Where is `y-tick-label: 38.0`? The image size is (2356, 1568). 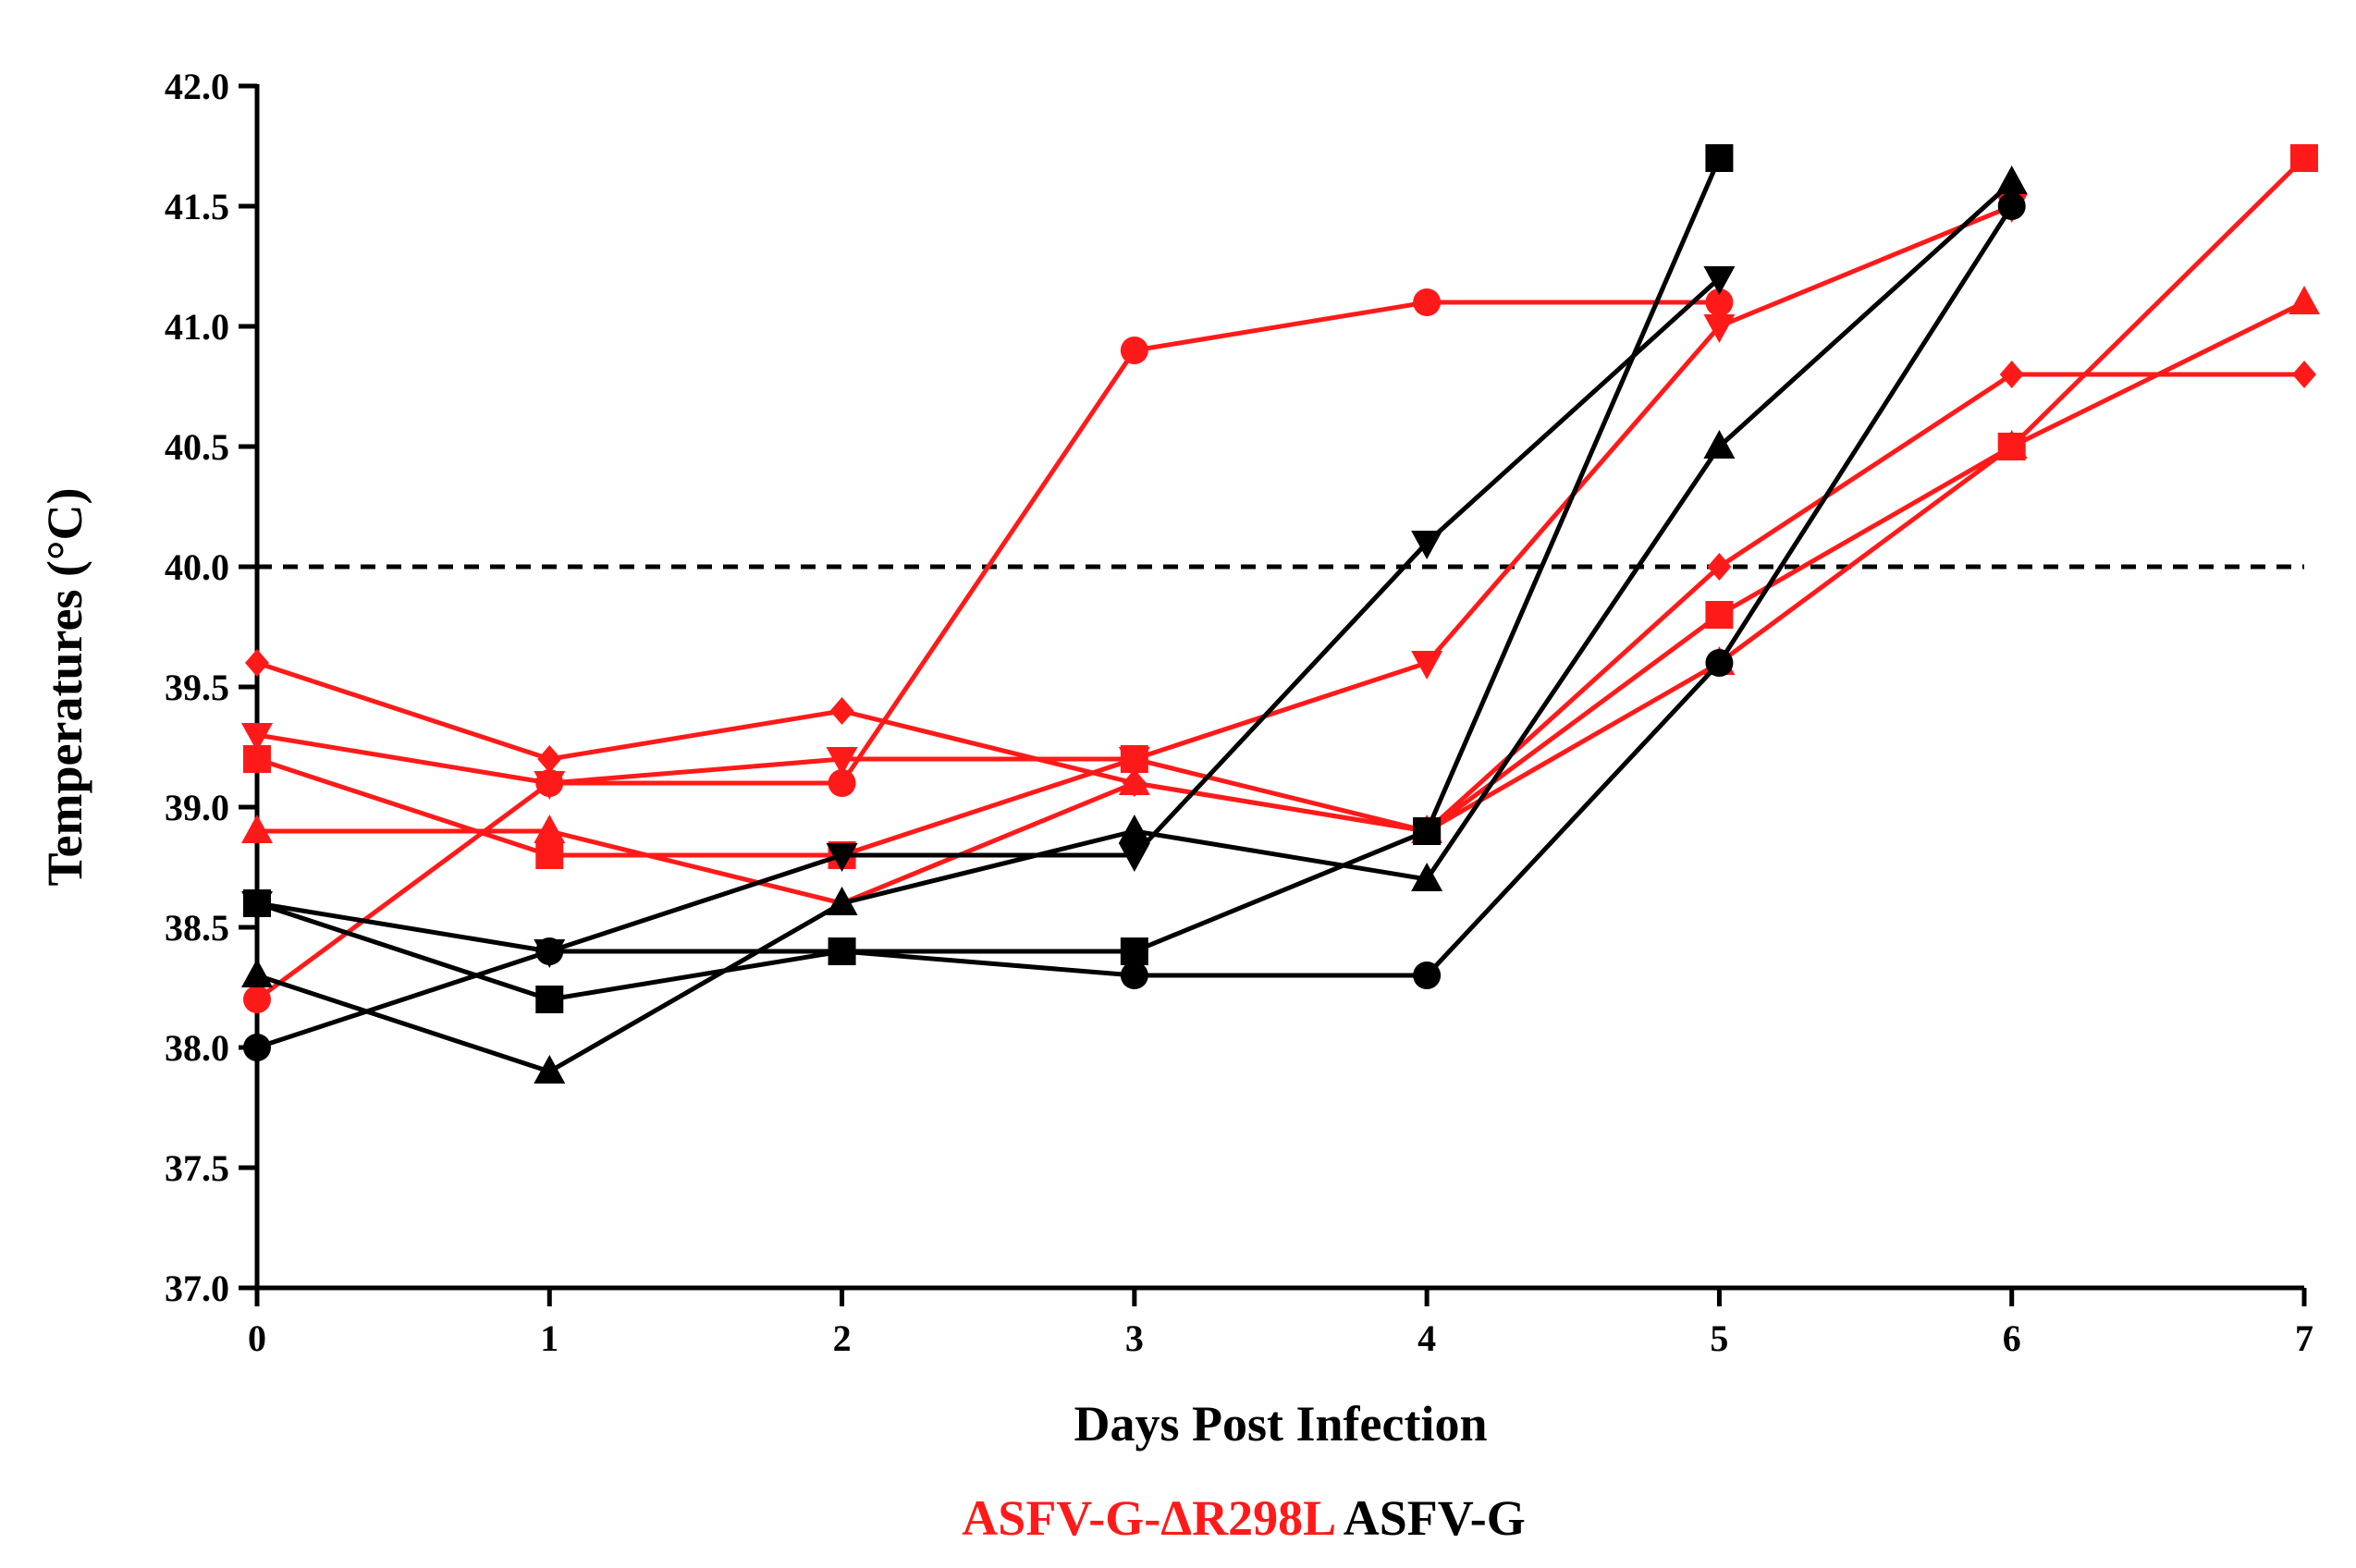
y-tick-label: 38.0 is located at coordinates (197, 1048).